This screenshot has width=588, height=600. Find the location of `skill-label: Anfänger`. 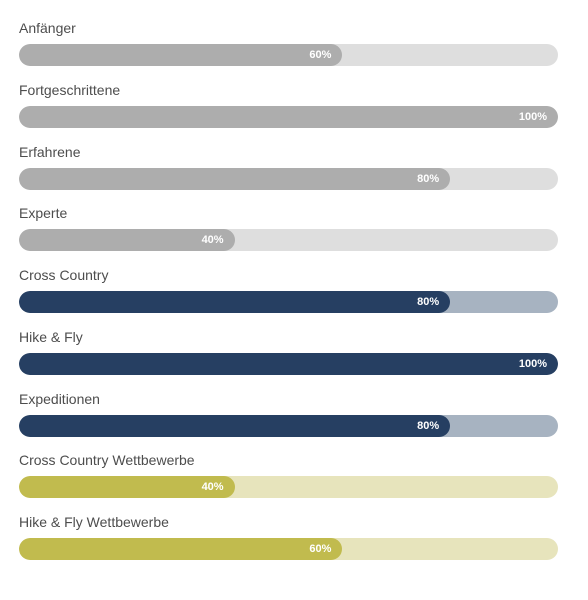

skill-label: Anfänger is located at coordinates (47, 28).